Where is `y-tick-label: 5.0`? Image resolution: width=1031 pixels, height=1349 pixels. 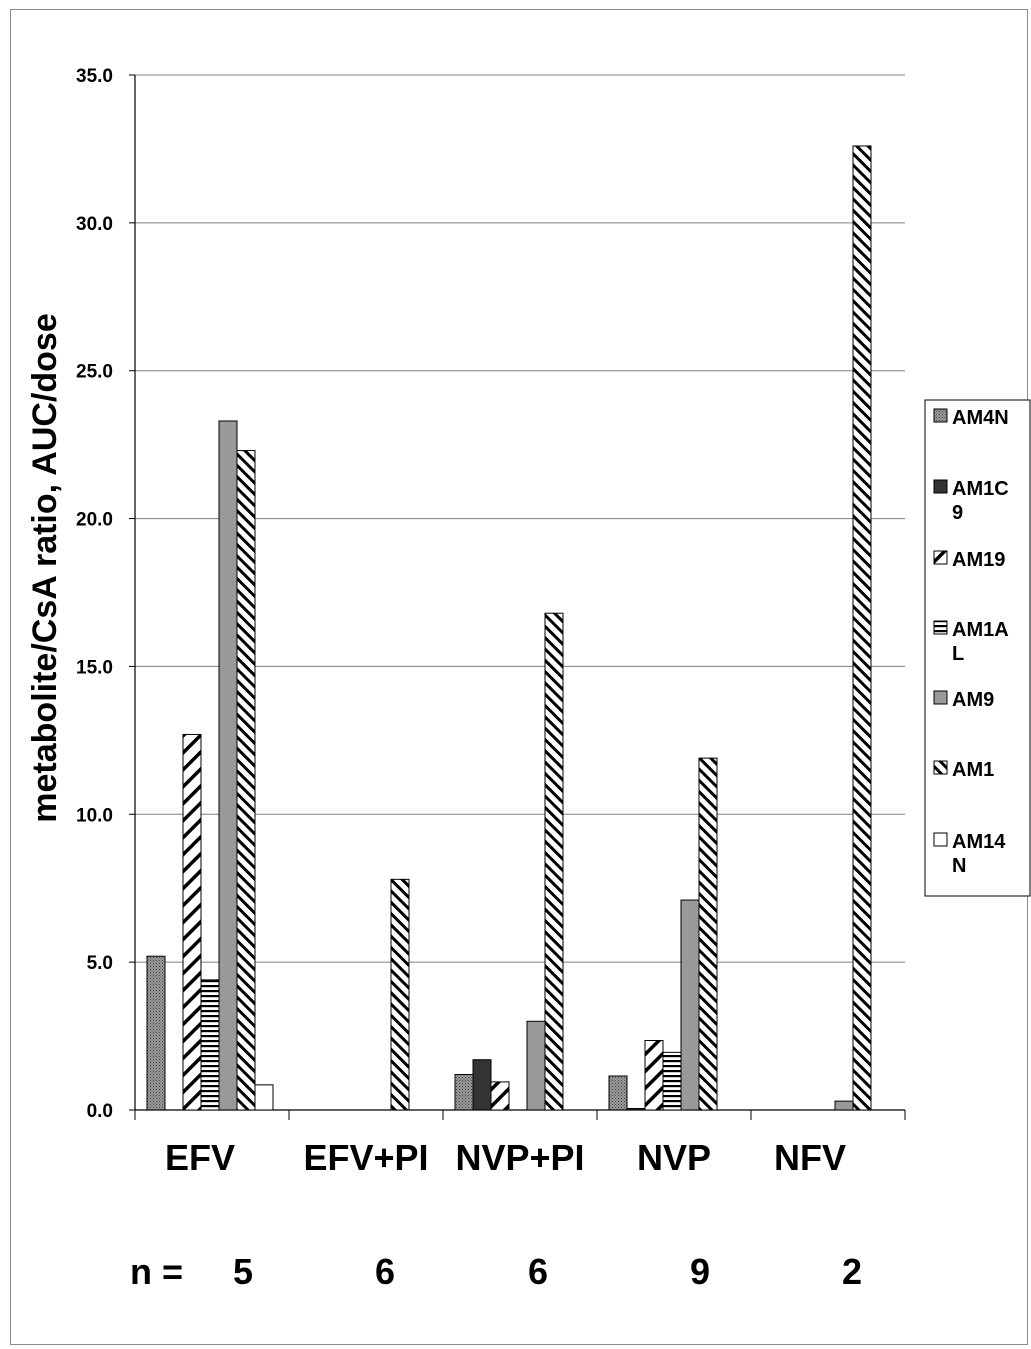 y-tick-label: 5.0 is located at coordinates (100, 963).